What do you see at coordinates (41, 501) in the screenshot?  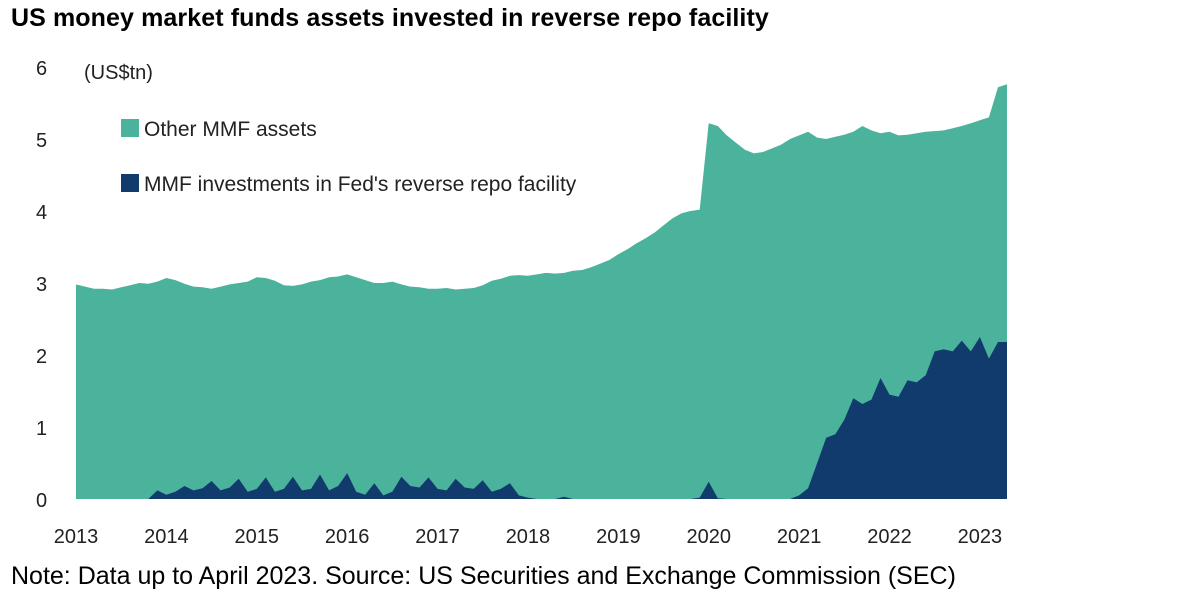 I see `y-tick-label: 0` at bounding box center [41, 501].